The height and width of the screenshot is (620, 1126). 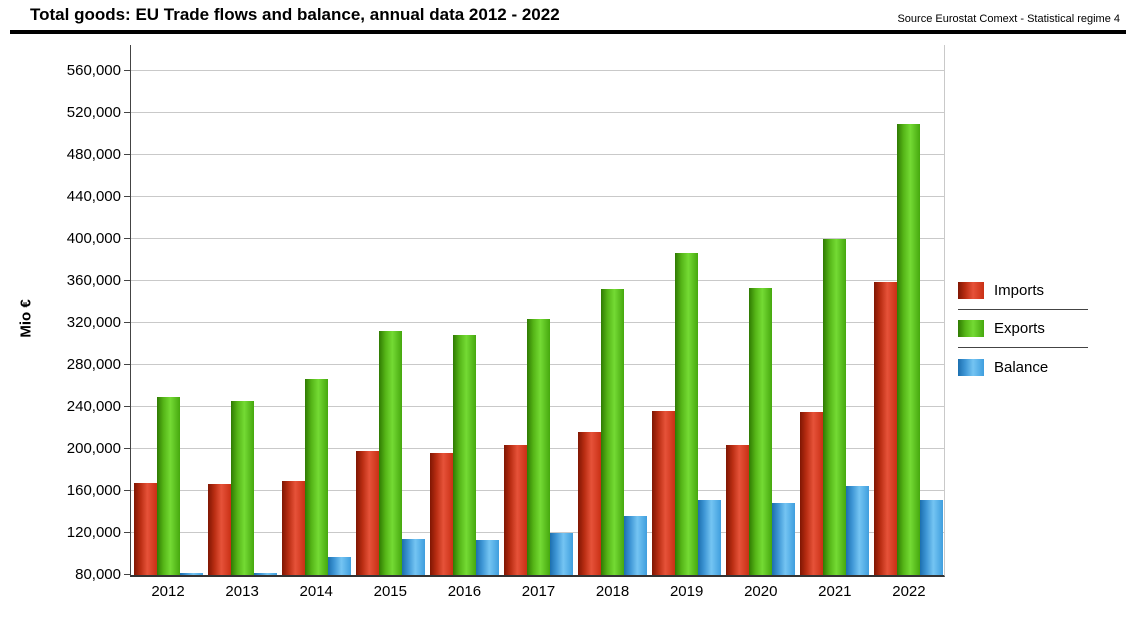 What do you see at coordinates (932, 537) in the screenshot?
I see `bar-balance-2022` at bounding box center [932, 537].